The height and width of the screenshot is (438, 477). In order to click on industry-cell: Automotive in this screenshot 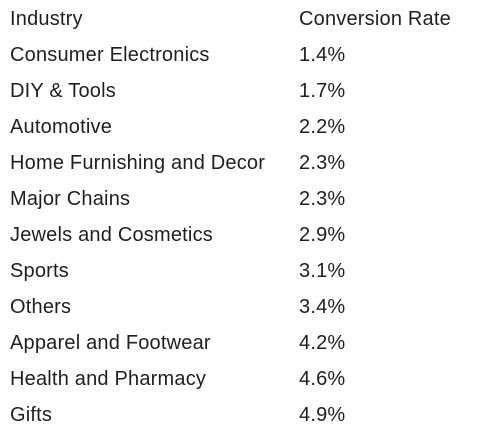, I will do `click(61, 127)`.